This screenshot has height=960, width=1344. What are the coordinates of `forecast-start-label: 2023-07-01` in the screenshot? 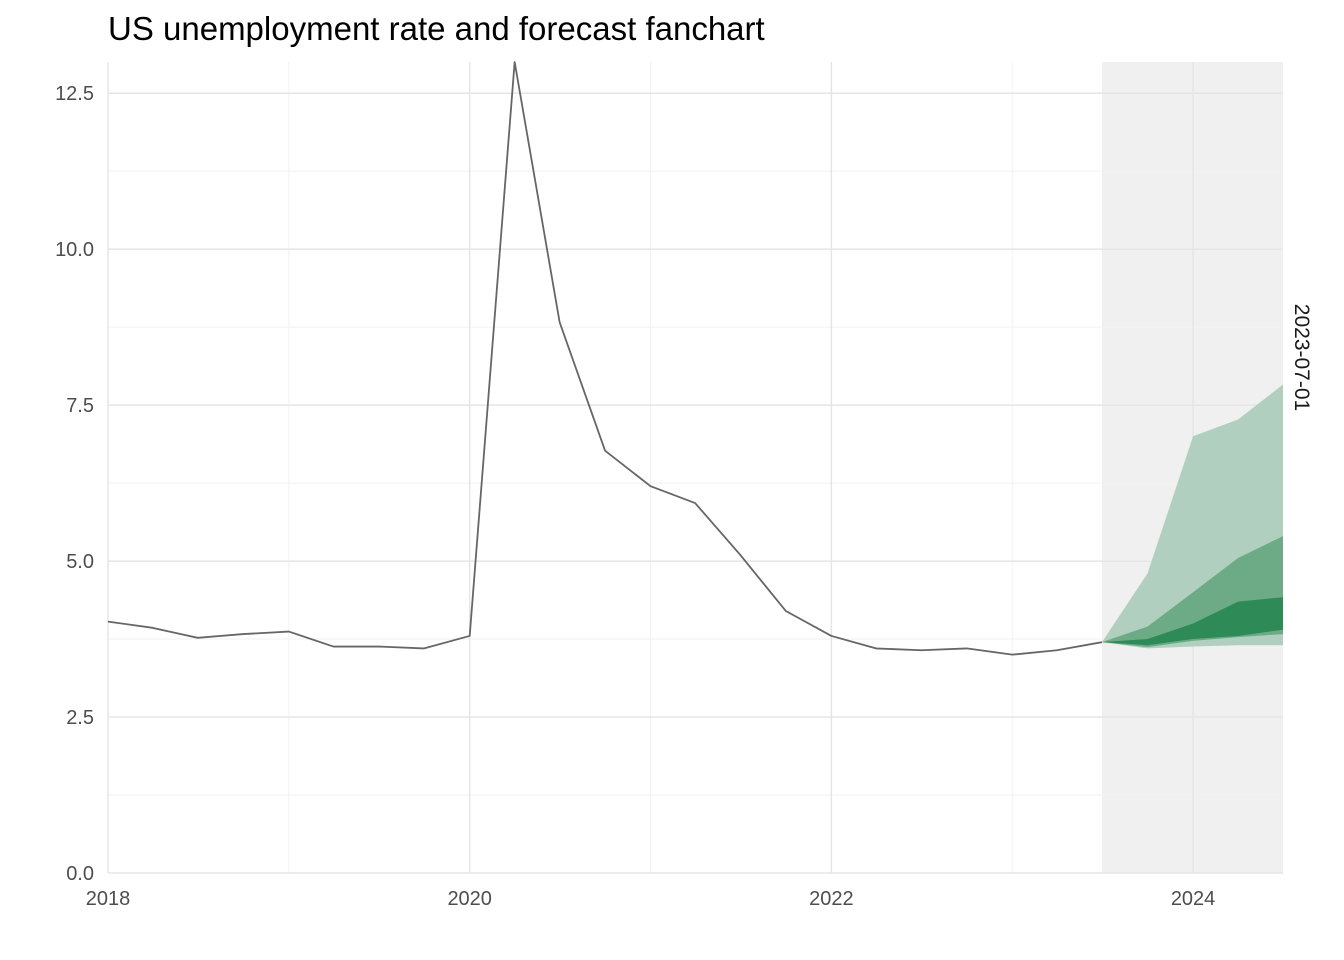 It's located at (1301, 357).